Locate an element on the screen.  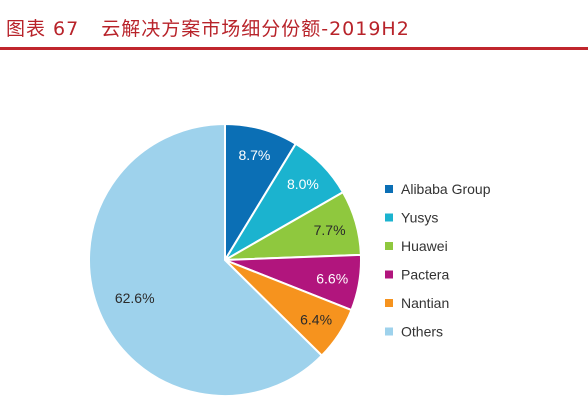
figure-title: 图表 67 云解决方案市场细分份额-2019H2 is located at coordinates (208, 27).